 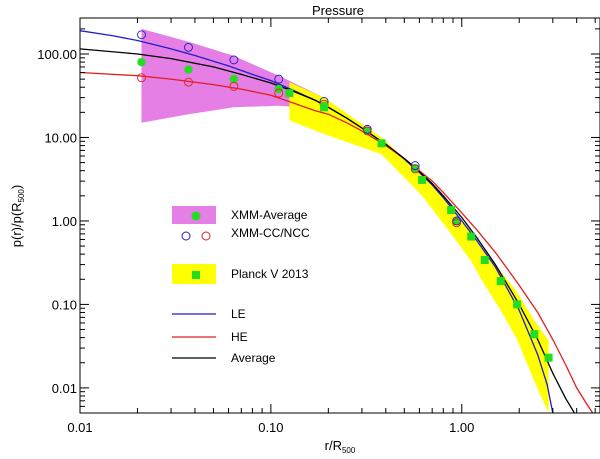 What do you see at coordinates (196, 216) in the screenshot?
I see `legend-xmm-dot-marker` at bounding box center [196, 216].